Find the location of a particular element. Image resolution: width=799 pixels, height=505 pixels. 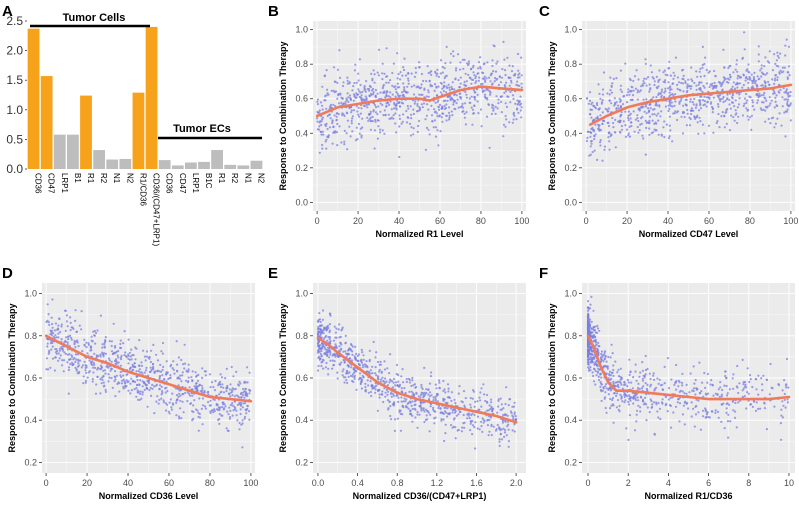

e-ytick-label: 0.8 is located at coordinates (301, 336).